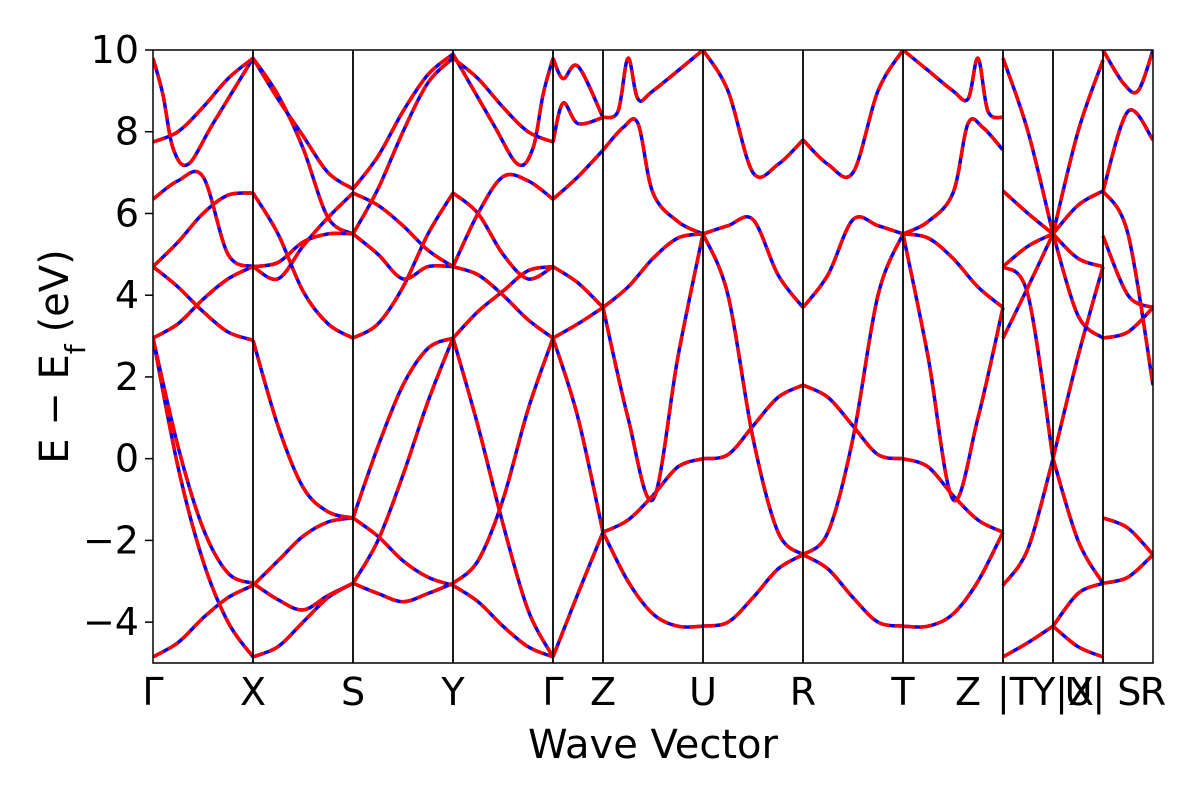  What do you see at coordinates (603, 692) in the screenshot?
I see `x-tick-label-5: Z` at bounding box center [603, 692].